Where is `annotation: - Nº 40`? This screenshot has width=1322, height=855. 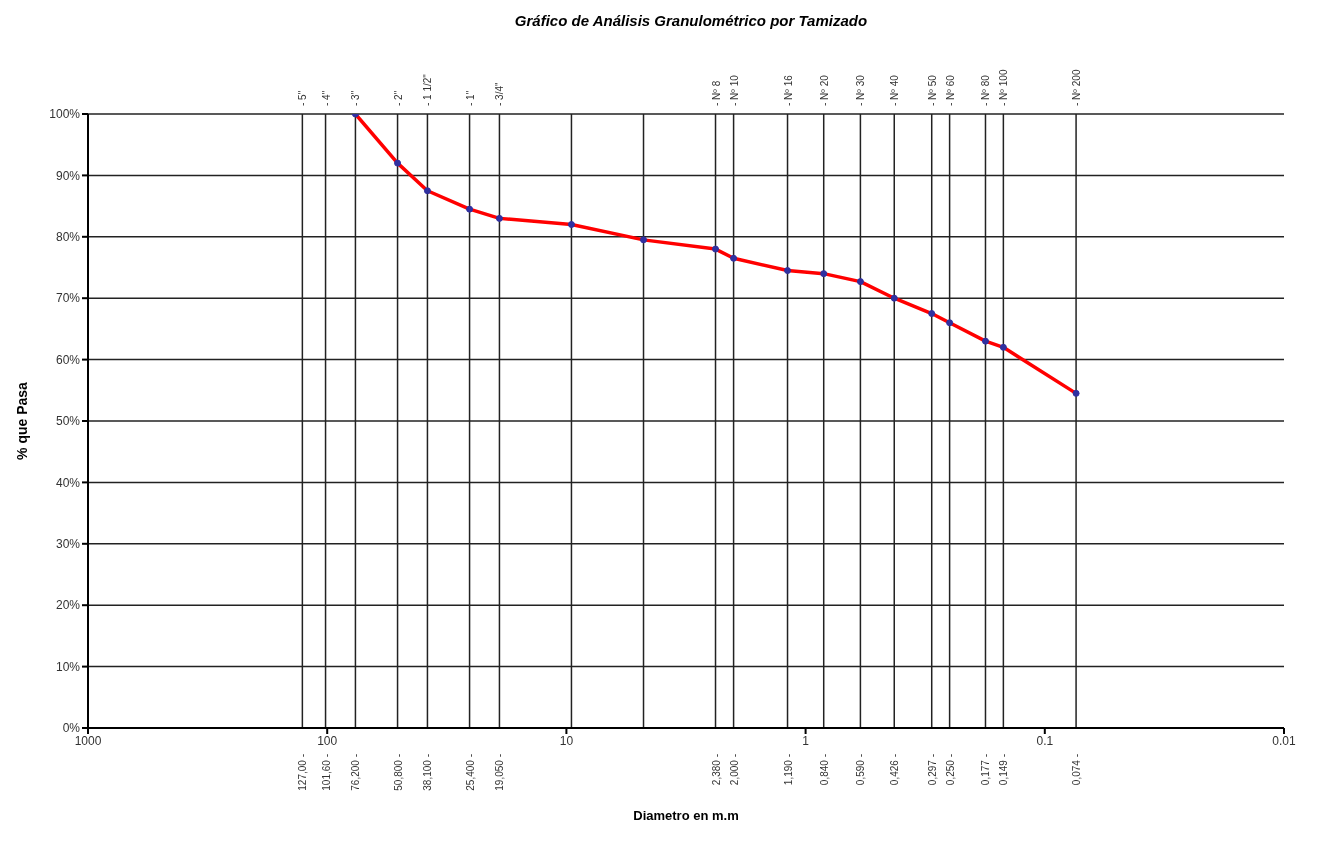
annotation: - Nº 40 is located at coordinates (895, 90).